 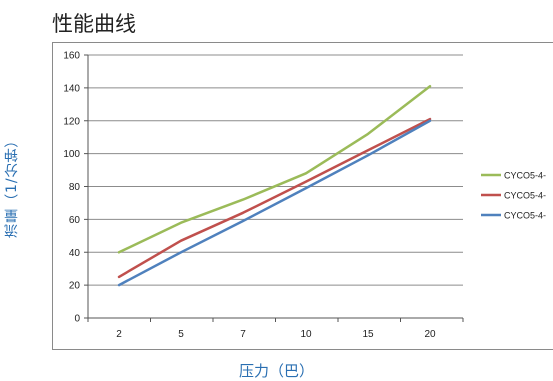 What do you see at coordinates (75, 187) in the screenshot?
I see `y-tick-label: 80` at bounding box center [75, 187].